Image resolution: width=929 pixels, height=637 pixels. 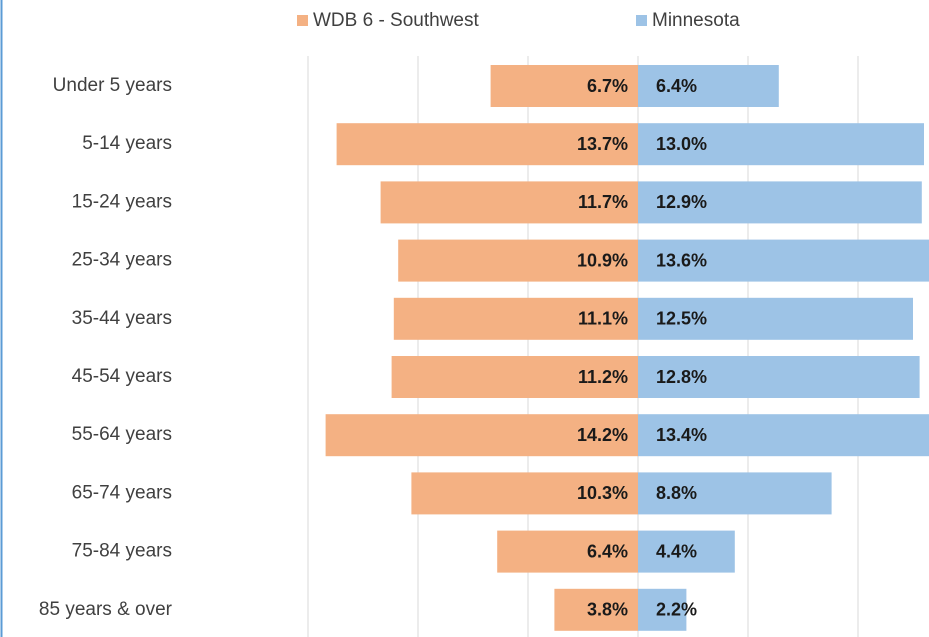 I want to click on legend-label: Minnesota, so click(x=696, y=20).